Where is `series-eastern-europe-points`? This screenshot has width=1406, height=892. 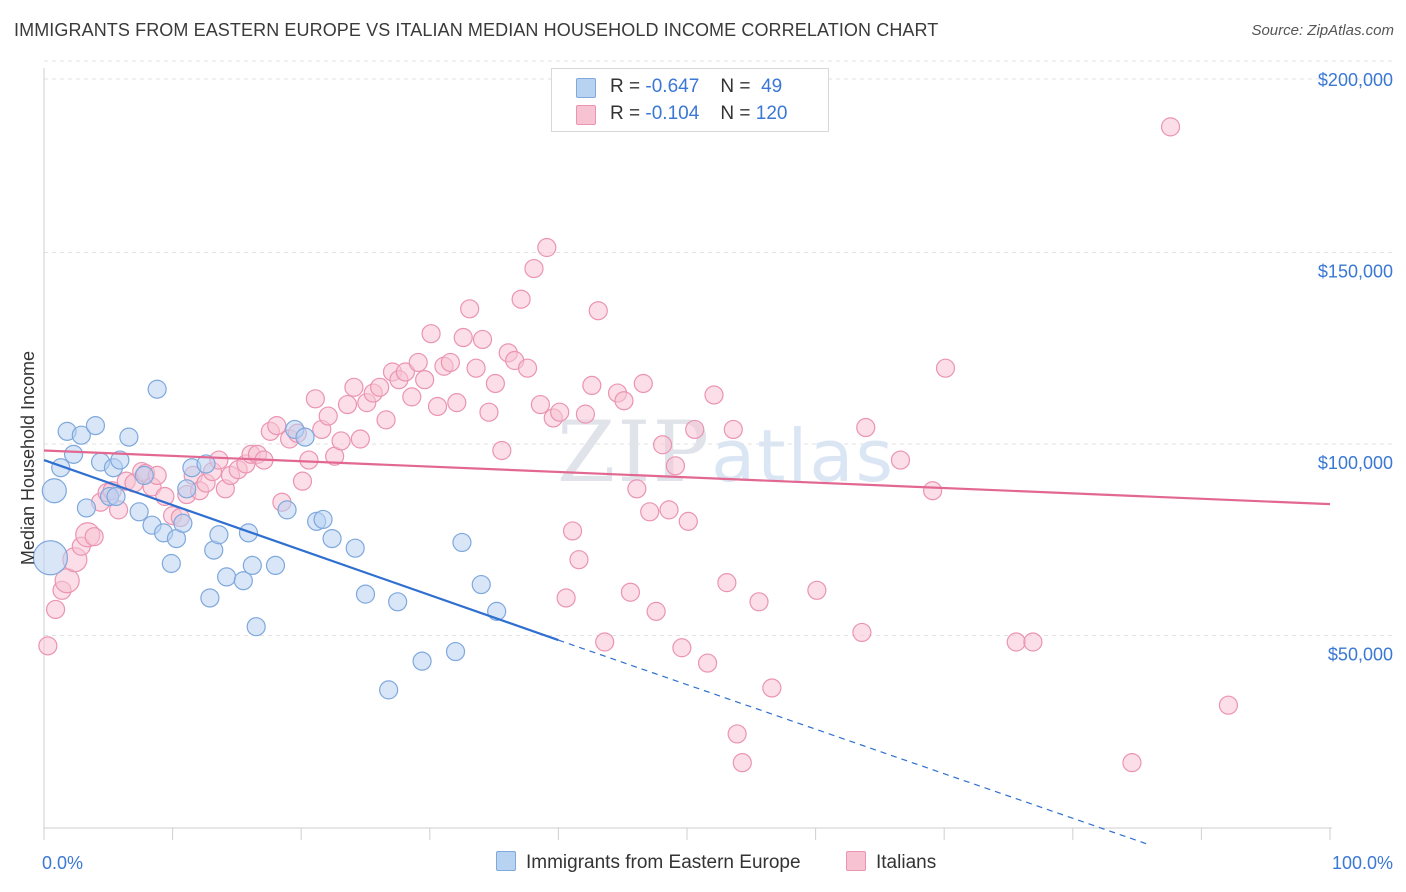
series-eastern-europe-points is located at coordinates (269, 539).